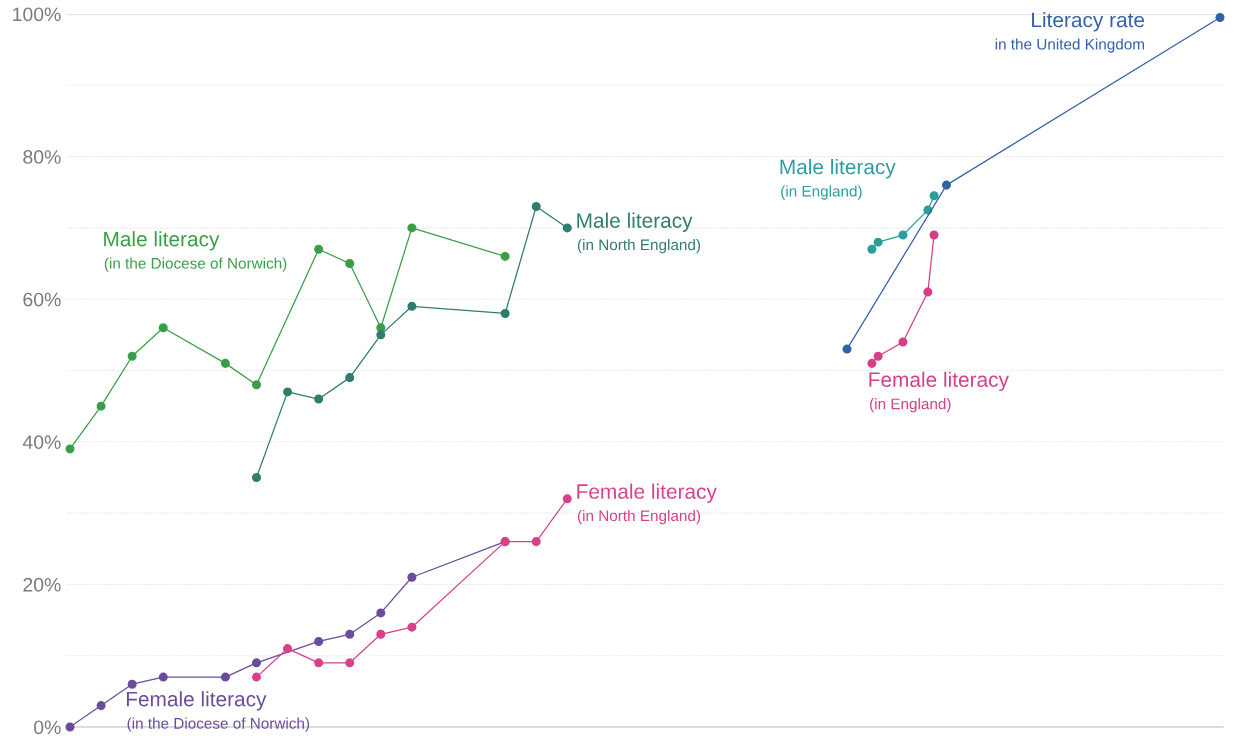 Image resolution: width=1257 pixels, height=736 pixels. What do you see at coordinates (838, 179) in the screenshot?
I see `series-label: Male literacy (in England)` at bounding box center [838, 179].